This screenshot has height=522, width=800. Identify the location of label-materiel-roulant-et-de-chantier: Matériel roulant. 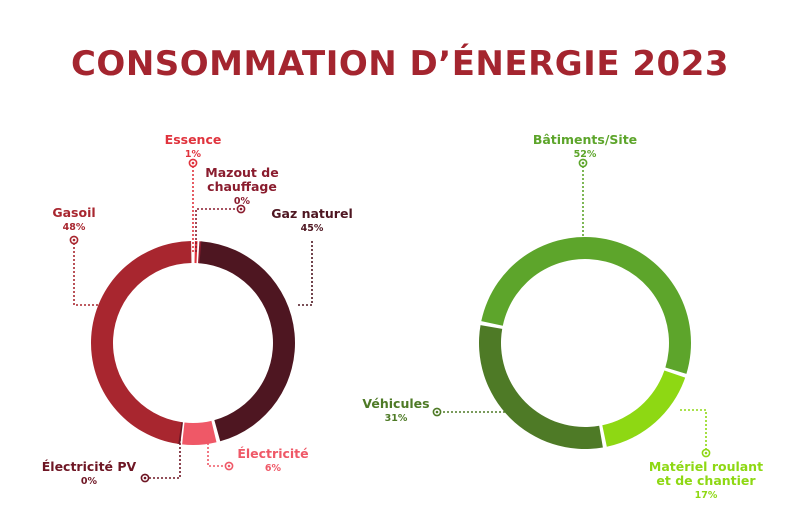
(706, 466).